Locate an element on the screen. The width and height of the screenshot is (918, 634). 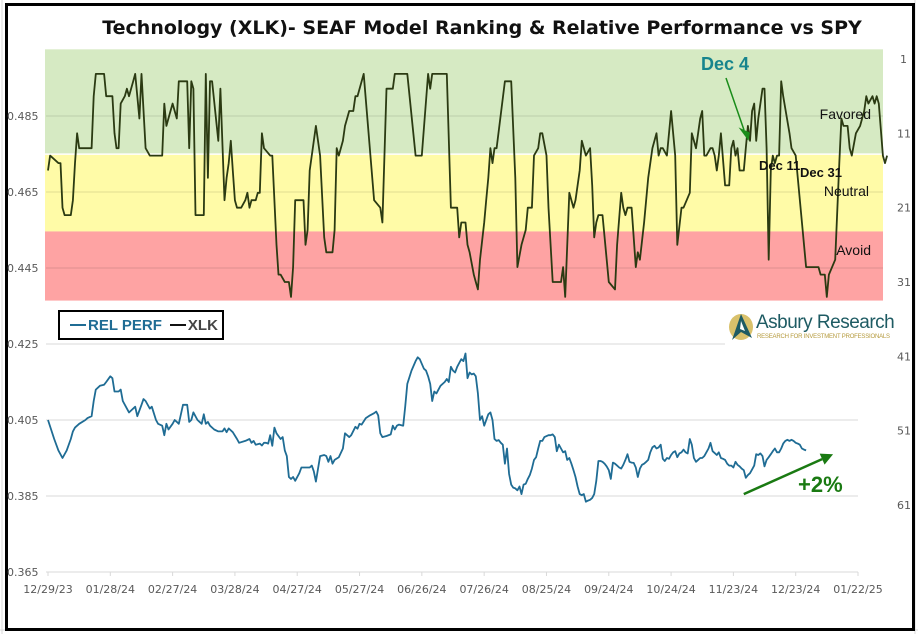
left-tick-label: 0.425 is located at coordinates (23, 344).